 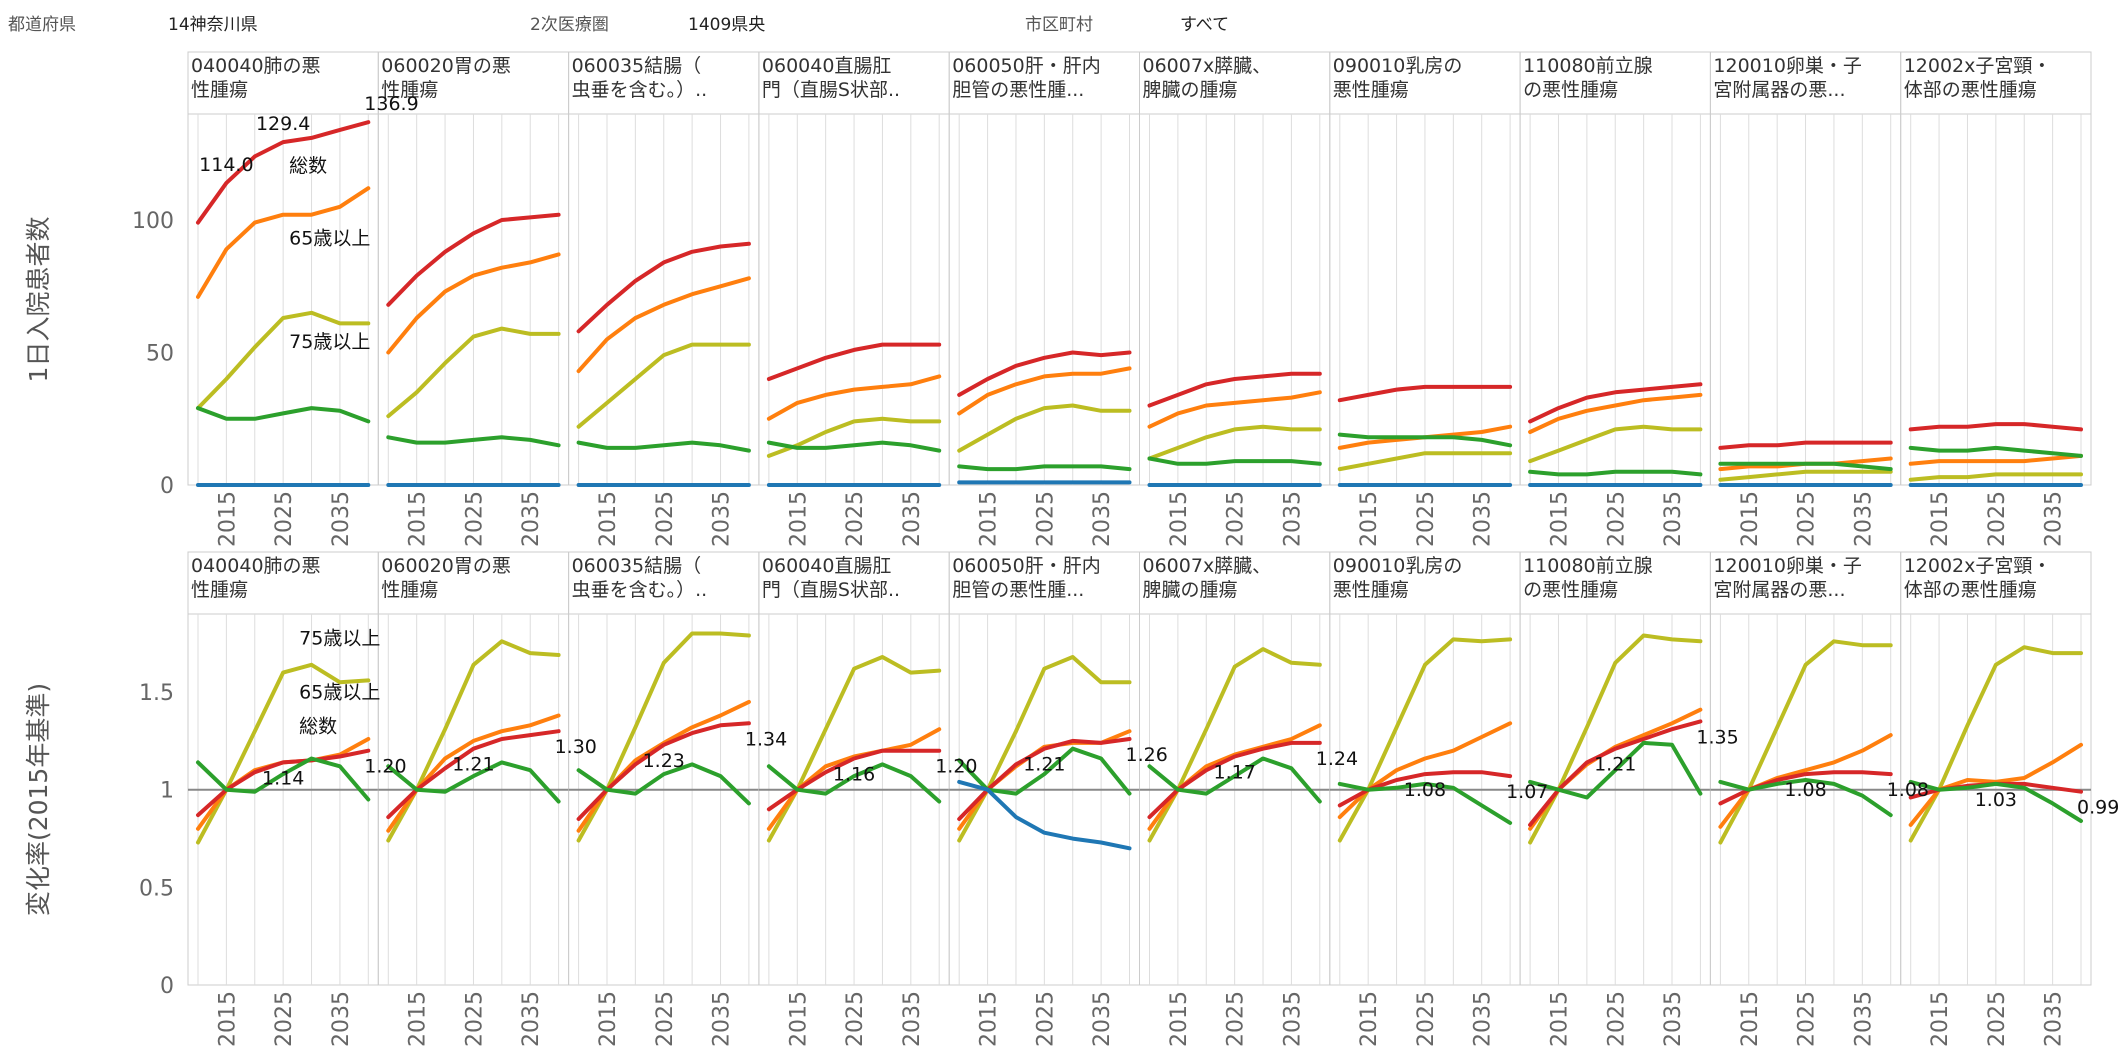 I want to click on region-filter-value: 1409県央, so click(x=727, y=25).